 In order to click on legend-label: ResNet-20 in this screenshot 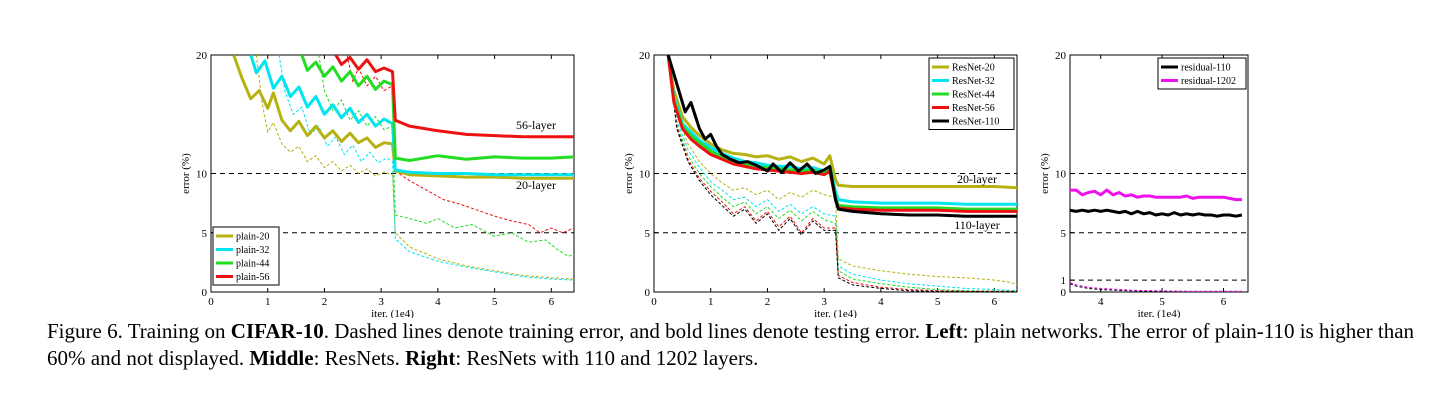, I will do `click(973, 68)`.